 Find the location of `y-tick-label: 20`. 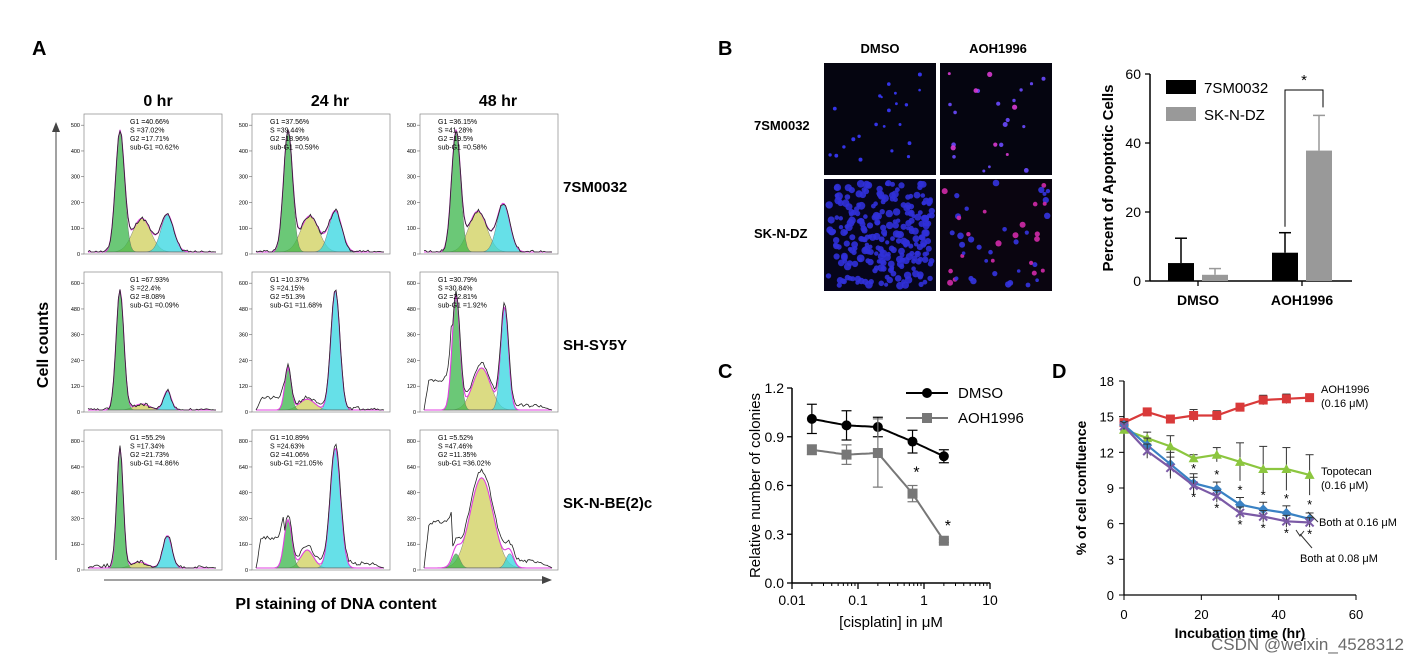

y-tick-label: 20 is located at coordinates (1133, 212).